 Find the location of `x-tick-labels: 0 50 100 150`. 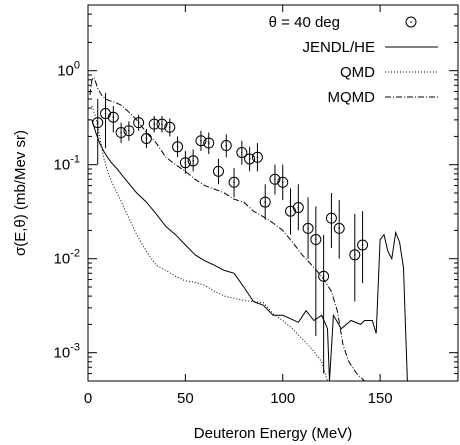

x-tick-labels: 0 50 100 150 is located at coordinates (238, 398).